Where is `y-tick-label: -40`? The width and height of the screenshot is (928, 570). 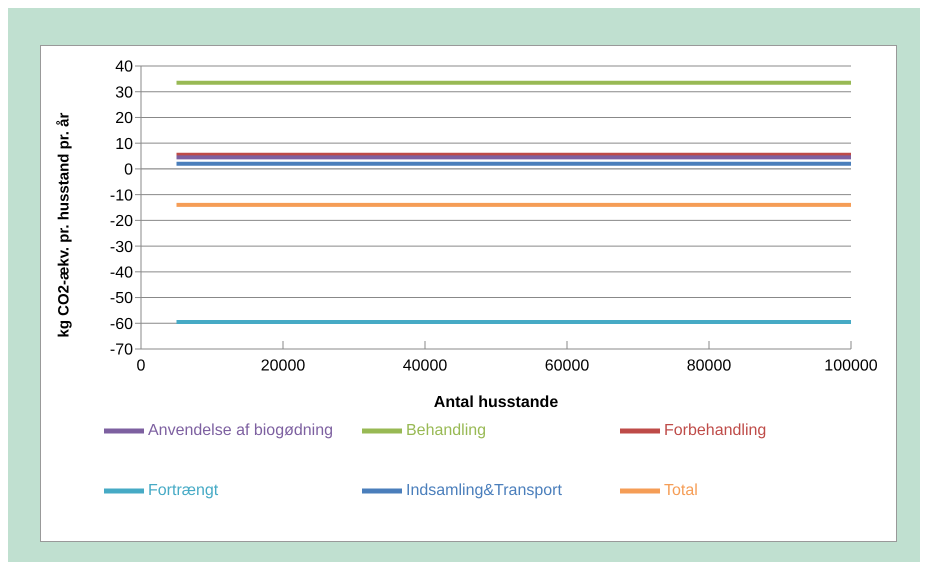 y-tick-label: -40 is located at coordinates (122, 273).